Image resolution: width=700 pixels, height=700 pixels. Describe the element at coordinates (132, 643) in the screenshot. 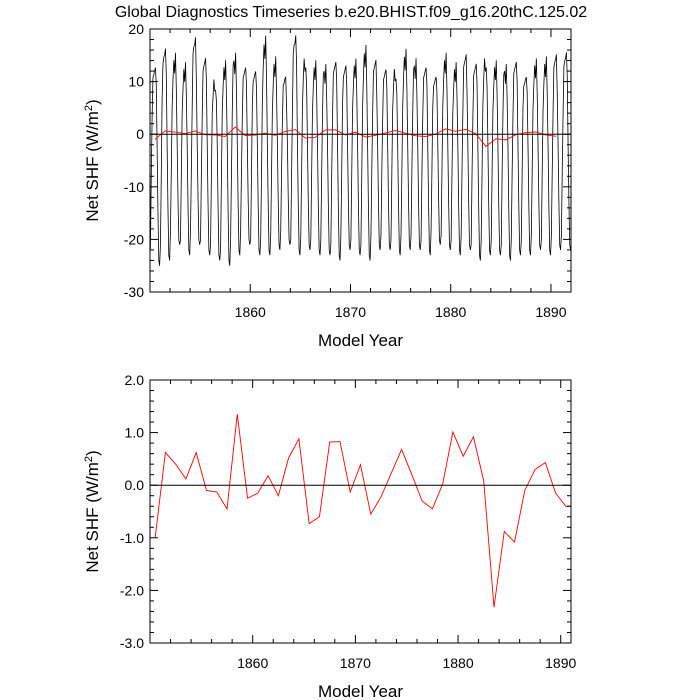

I see `y-tick-label: -3.0` at that location.